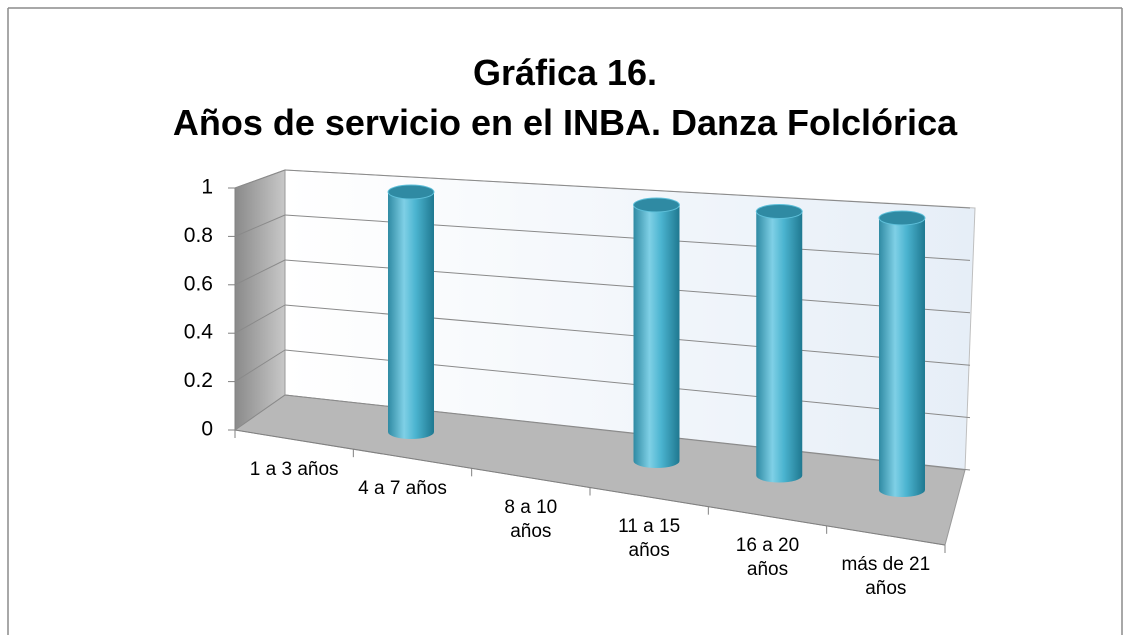 Image resolution: width=1130 pixels, height=635 pixels. Describe the element at coordinates (260, 300) in the screenshot. I see `side-wall` at that location.